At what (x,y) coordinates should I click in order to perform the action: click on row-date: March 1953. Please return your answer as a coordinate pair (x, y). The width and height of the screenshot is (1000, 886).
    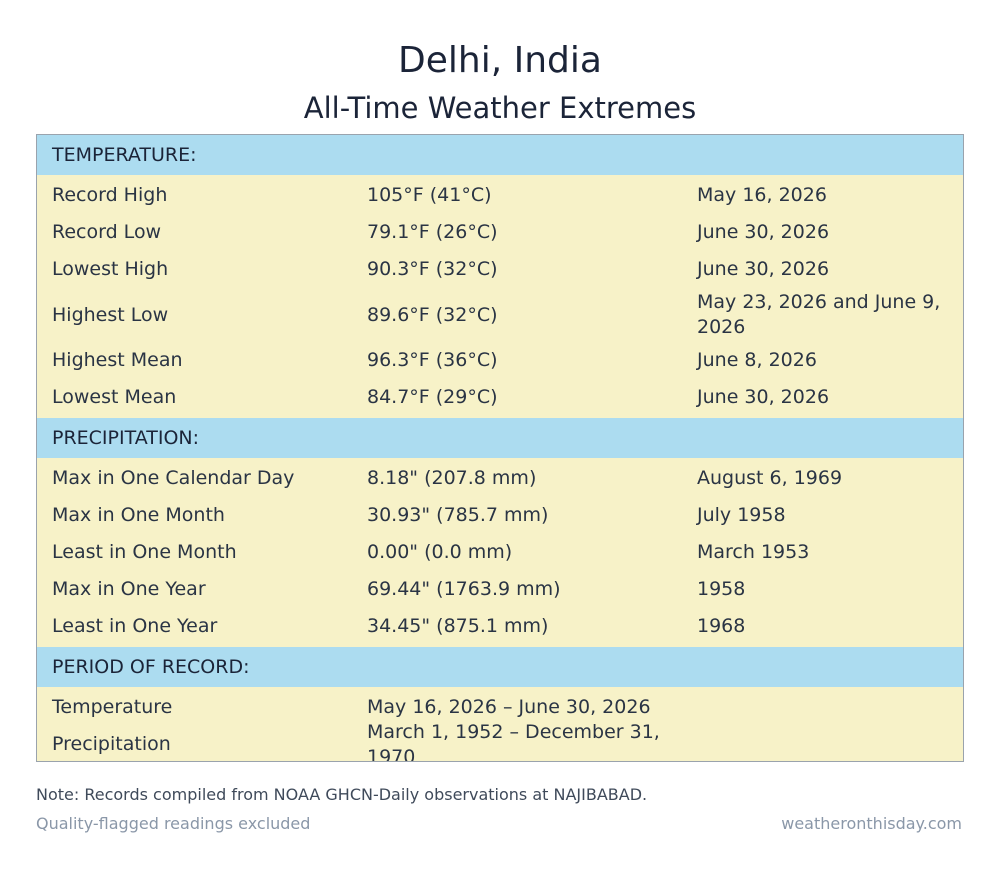
    Looking at the image, I should click on (753, 552).